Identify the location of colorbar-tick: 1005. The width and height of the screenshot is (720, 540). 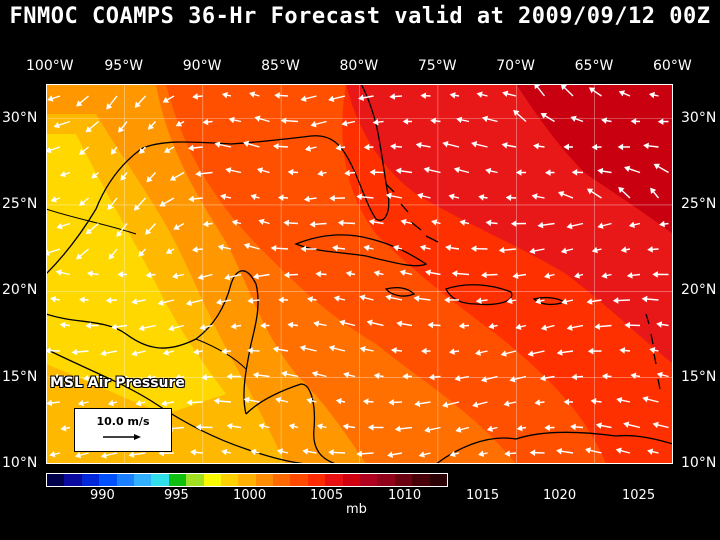
(327, 495).